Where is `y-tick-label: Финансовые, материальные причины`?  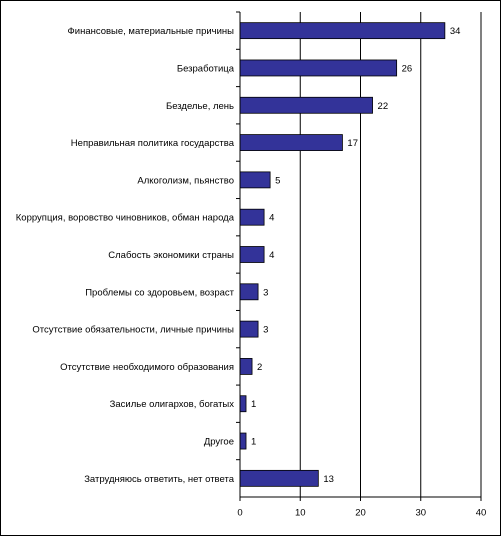 y-tick-label: Финансовые, материальные причины is located at coordinates (151, 31).